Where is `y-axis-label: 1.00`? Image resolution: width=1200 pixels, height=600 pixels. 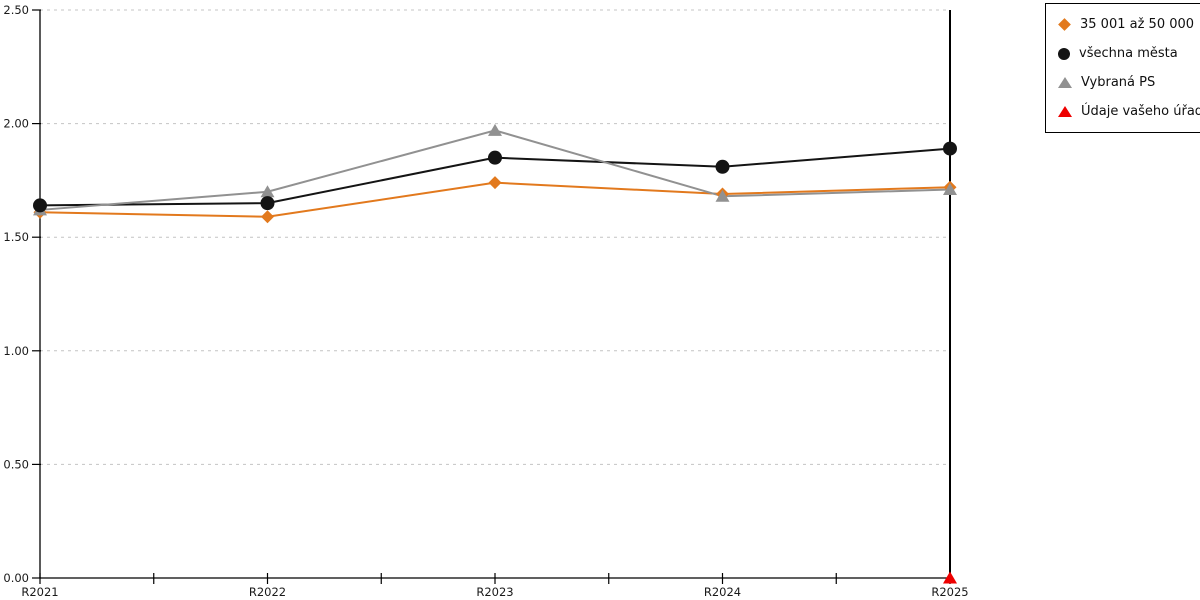
y-axis-label: 1.00 is located at coordinates (16, 351).